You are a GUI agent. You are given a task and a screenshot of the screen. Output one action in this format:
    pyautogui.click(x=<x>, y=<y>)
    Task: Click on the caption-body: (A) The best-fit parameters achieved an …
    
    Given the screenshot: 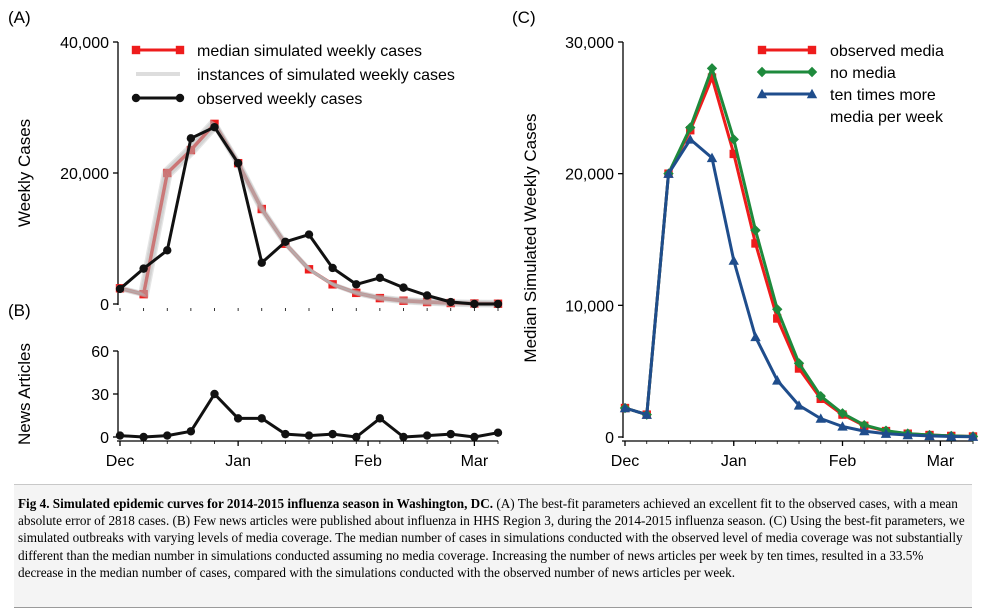 What is the action you would take?
    pyautogui.click(x=491, y=538)
    